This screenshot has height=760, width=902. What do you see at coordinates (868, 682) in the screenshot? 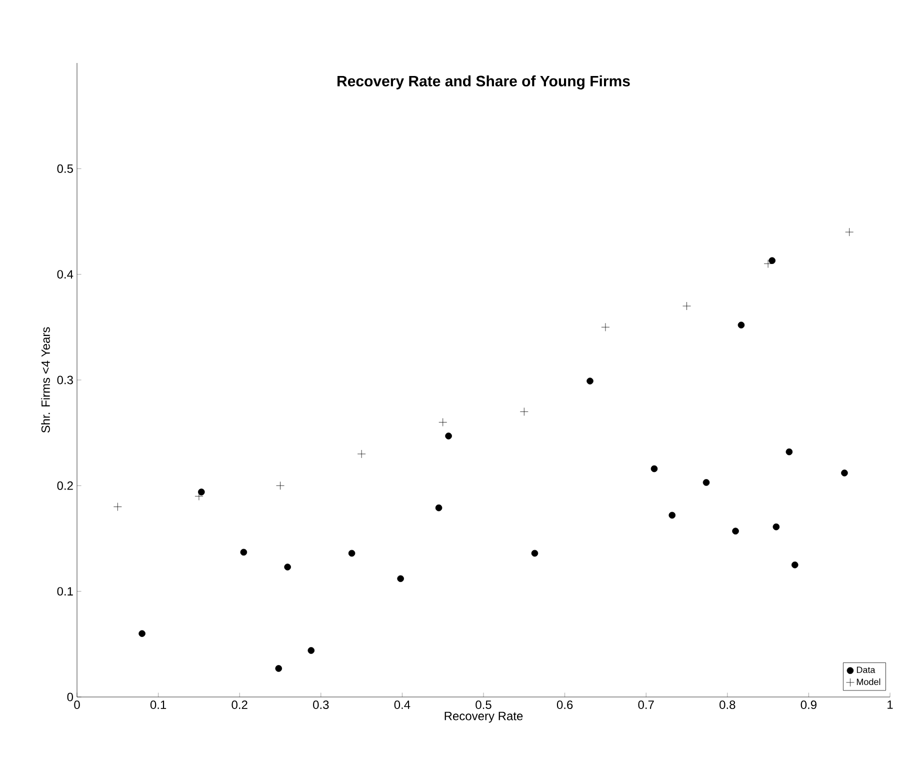
I see `legend-label: Model` at bounding box center [868, 682].